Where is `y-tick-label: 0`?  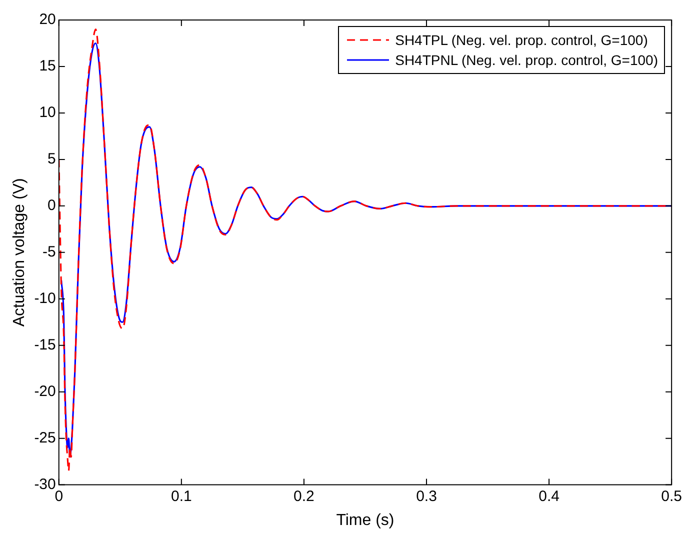
y-tick-label: 0 is located at coordinates (52, 205).